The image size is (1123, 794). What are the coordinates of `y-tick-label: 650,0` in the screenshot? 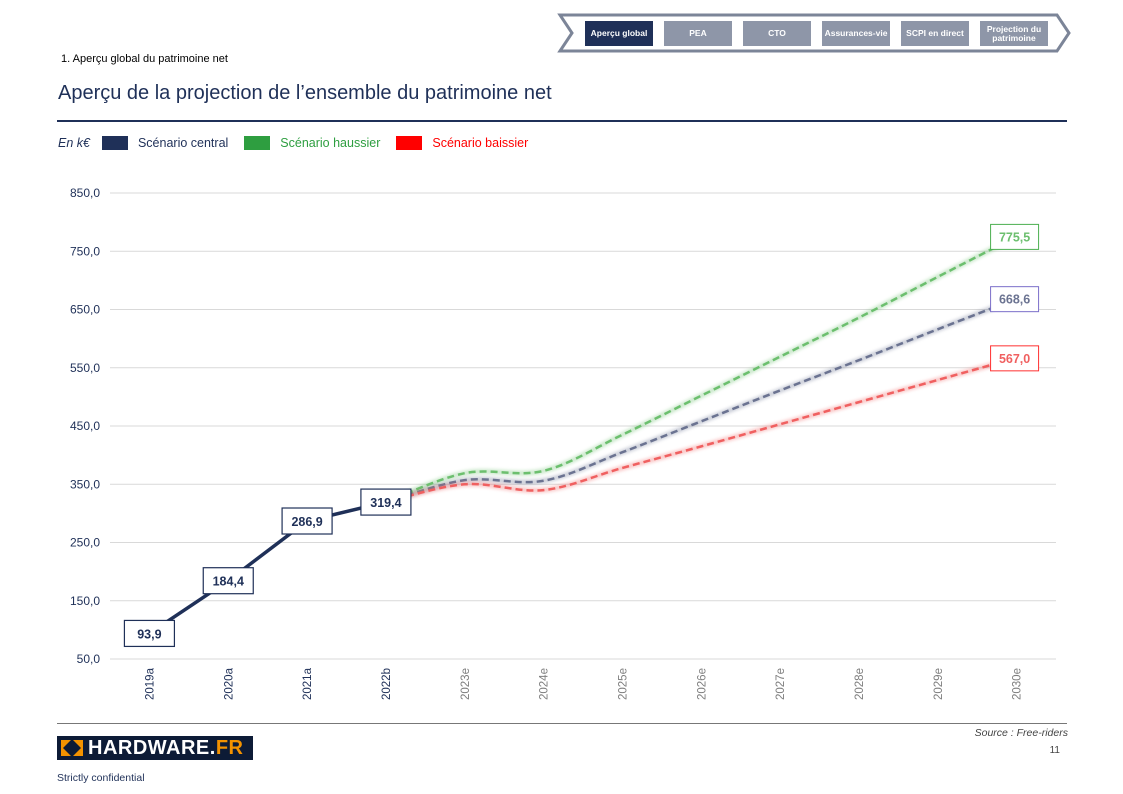 It's located at (85, 310).